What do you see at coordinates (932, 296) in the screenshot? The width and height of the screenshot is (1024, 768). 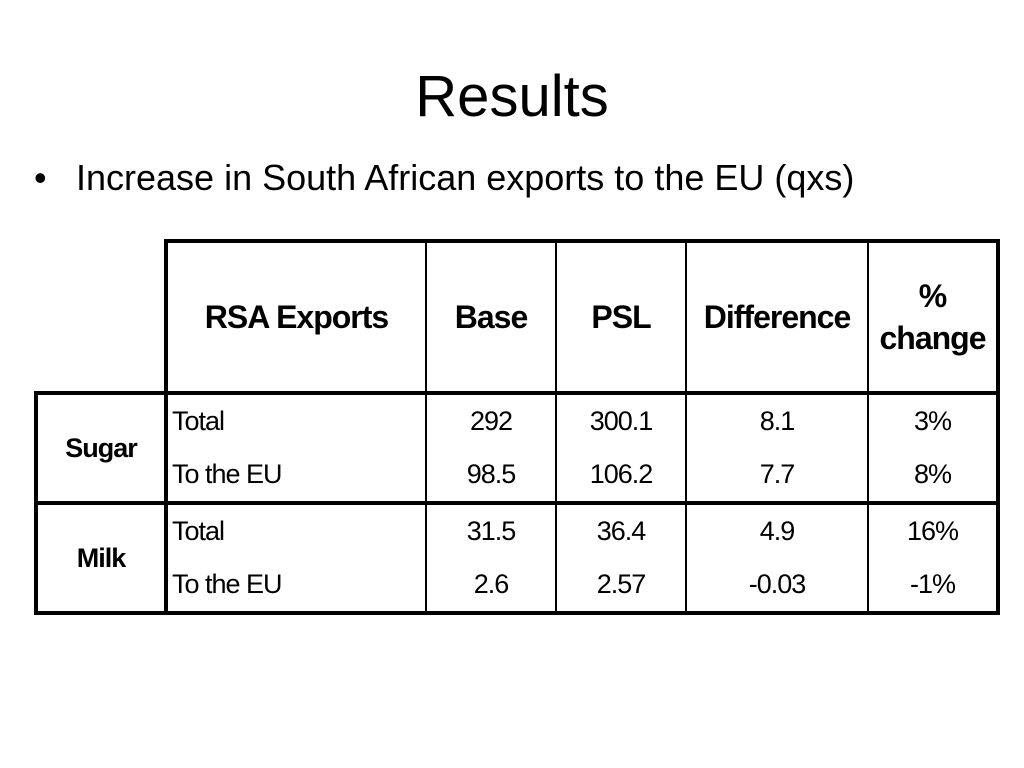 I see `header-percent-symbol: %` at bounding box center [932, 296].